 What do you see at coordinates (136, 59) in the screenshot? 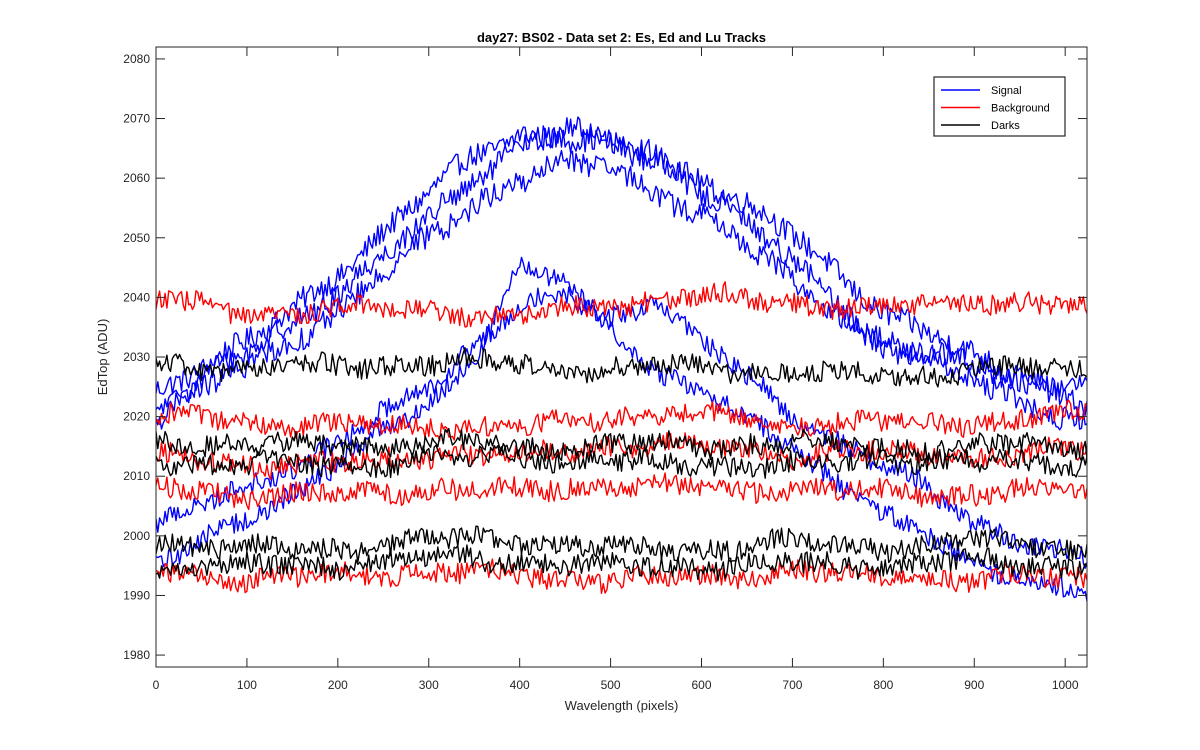
I see `y-tick-label: 2080` at bounding box center [136, 59].